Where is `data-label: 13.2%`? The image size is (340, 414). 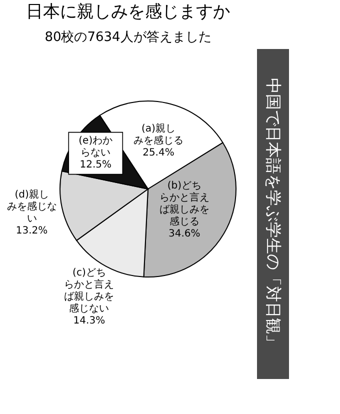
data-label: 13.2% is located at coordinates (32, 231).